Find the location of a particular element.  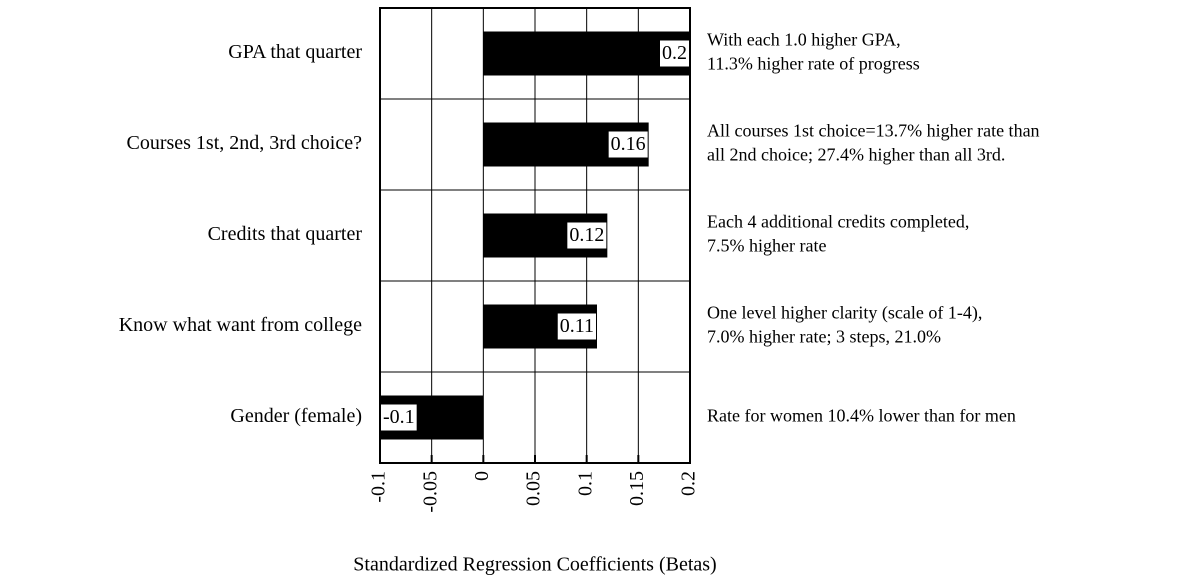

value-label: 0.11 is located at coordinates (577, 326).